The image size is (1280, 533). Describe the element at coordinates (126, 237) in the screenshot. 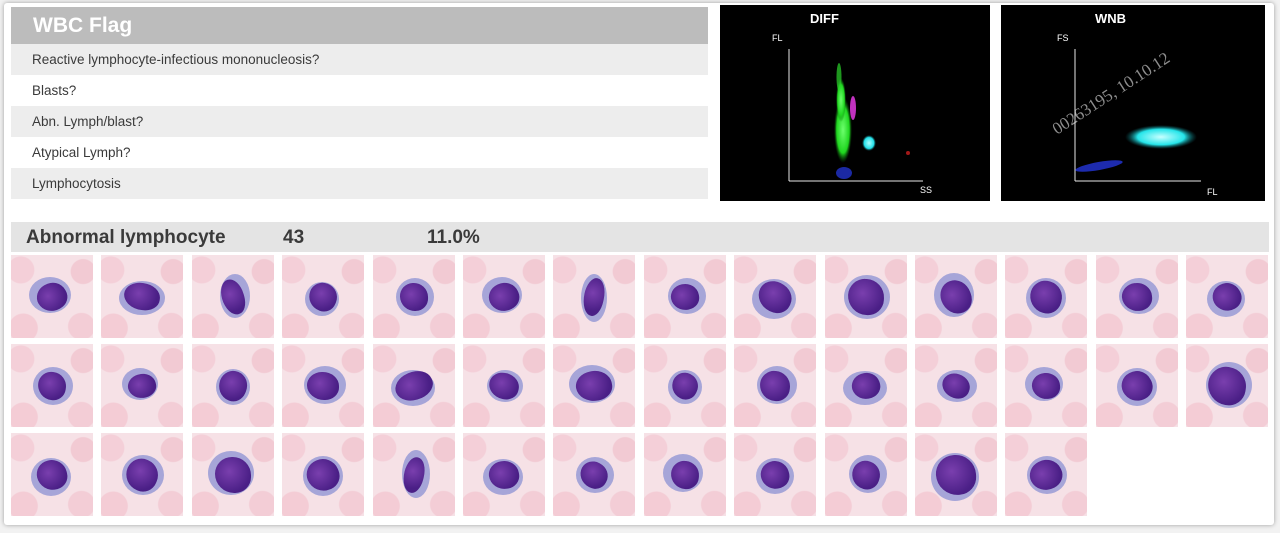

I see `abnormal-lymphocyte-title: Abnormal lymphocyte` at that location.